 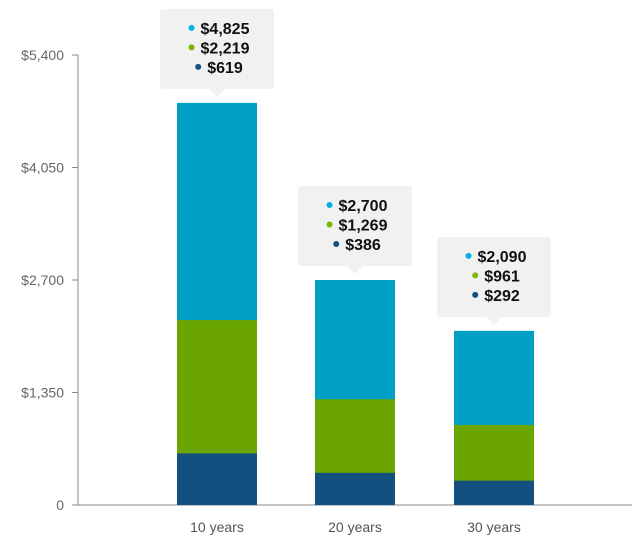 I want to click on y-tick-label: $4,050, so click(x=42, y=168).